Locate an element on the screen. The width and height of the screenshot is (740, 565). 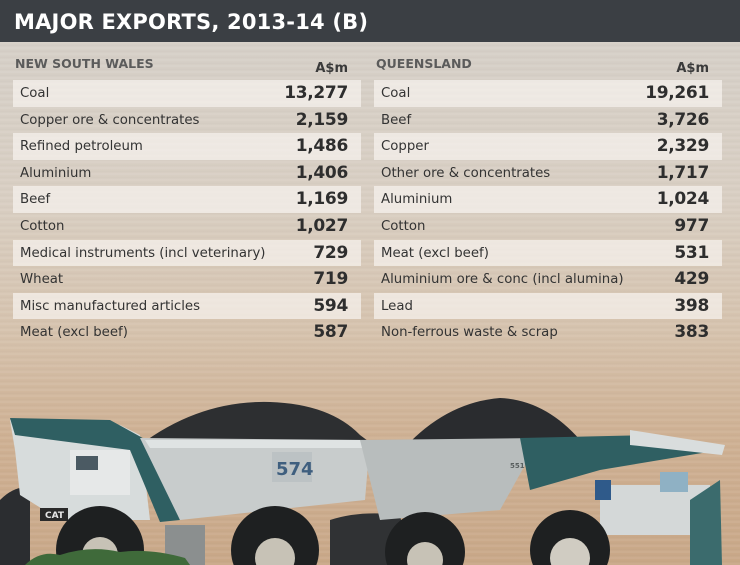
row-value: 2,329 is located at coordinates (683, 146).